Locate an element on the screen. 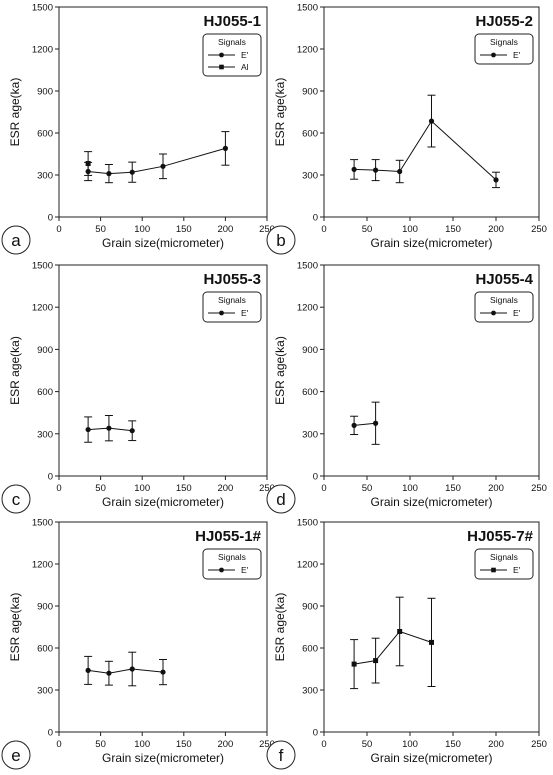 The image size is (553, 775). panel-letter: b is located at coordinates (280, 240).